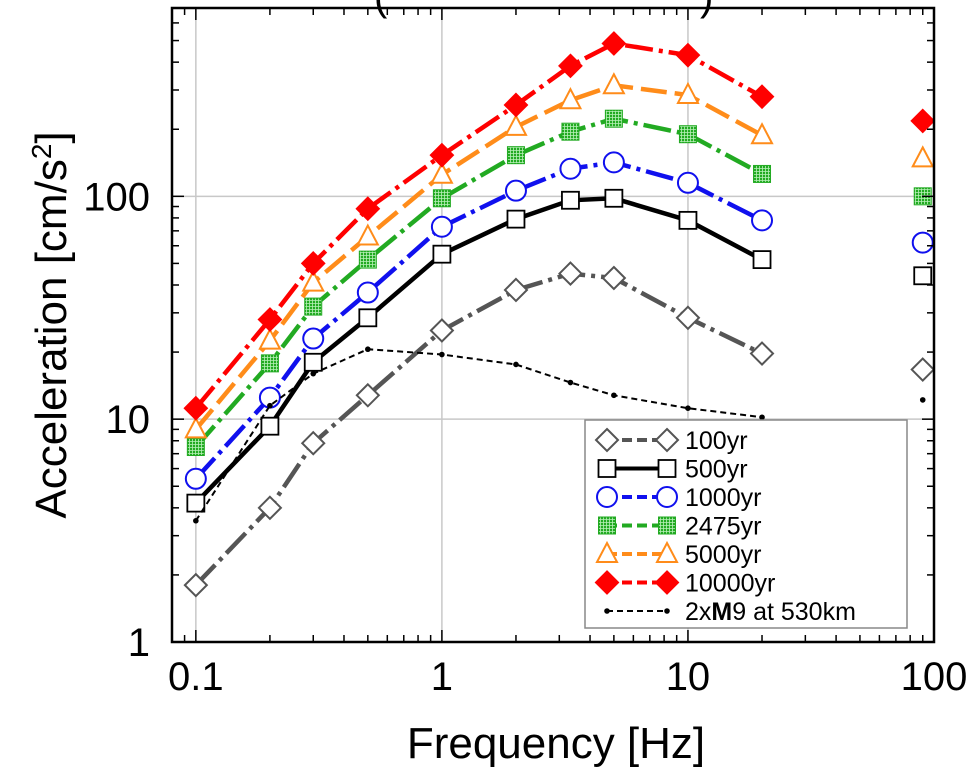 The image size is (973, 768). Describe the element at coordinates (678, 554) in the screenshot. I see `legend-item: 5000yr` at that location.